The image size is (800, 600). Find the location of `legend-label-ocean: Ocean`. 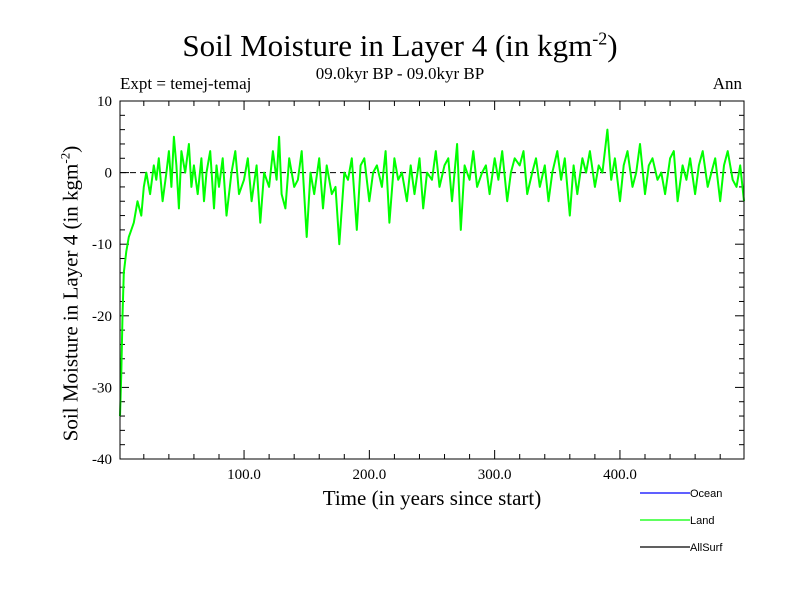

legend-label-ocean: Ocean is located at coordinates (706, 494).